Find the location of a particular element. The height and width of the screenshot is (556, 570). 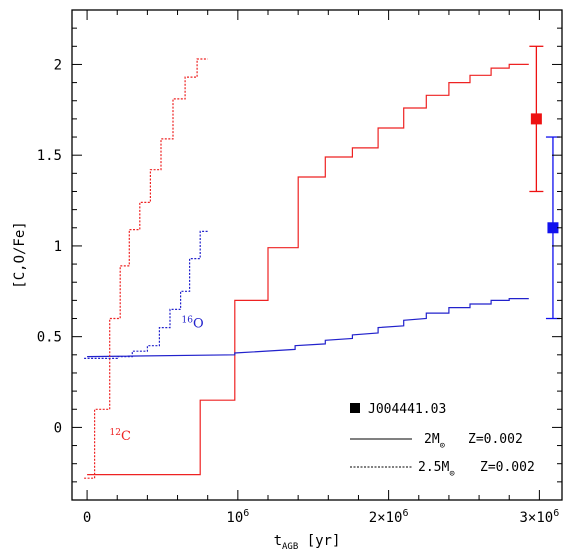

y-tick-label: 1.5 is located at coordinates (49, 156).